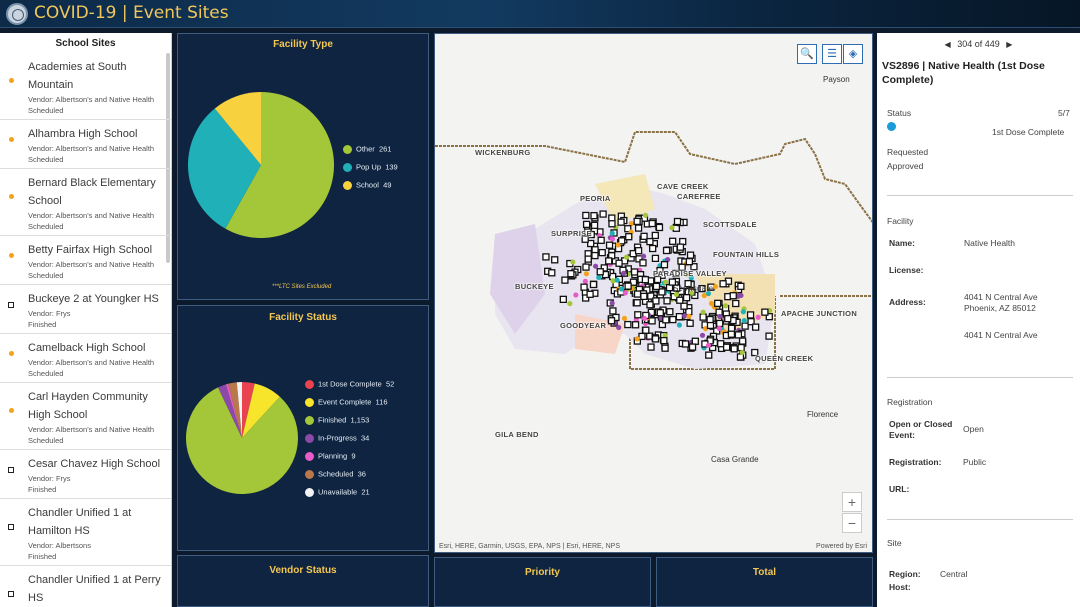  Describe the element at coordinates (367, 149) in the screenshot. I see `legend-item: Other 261` at that location.